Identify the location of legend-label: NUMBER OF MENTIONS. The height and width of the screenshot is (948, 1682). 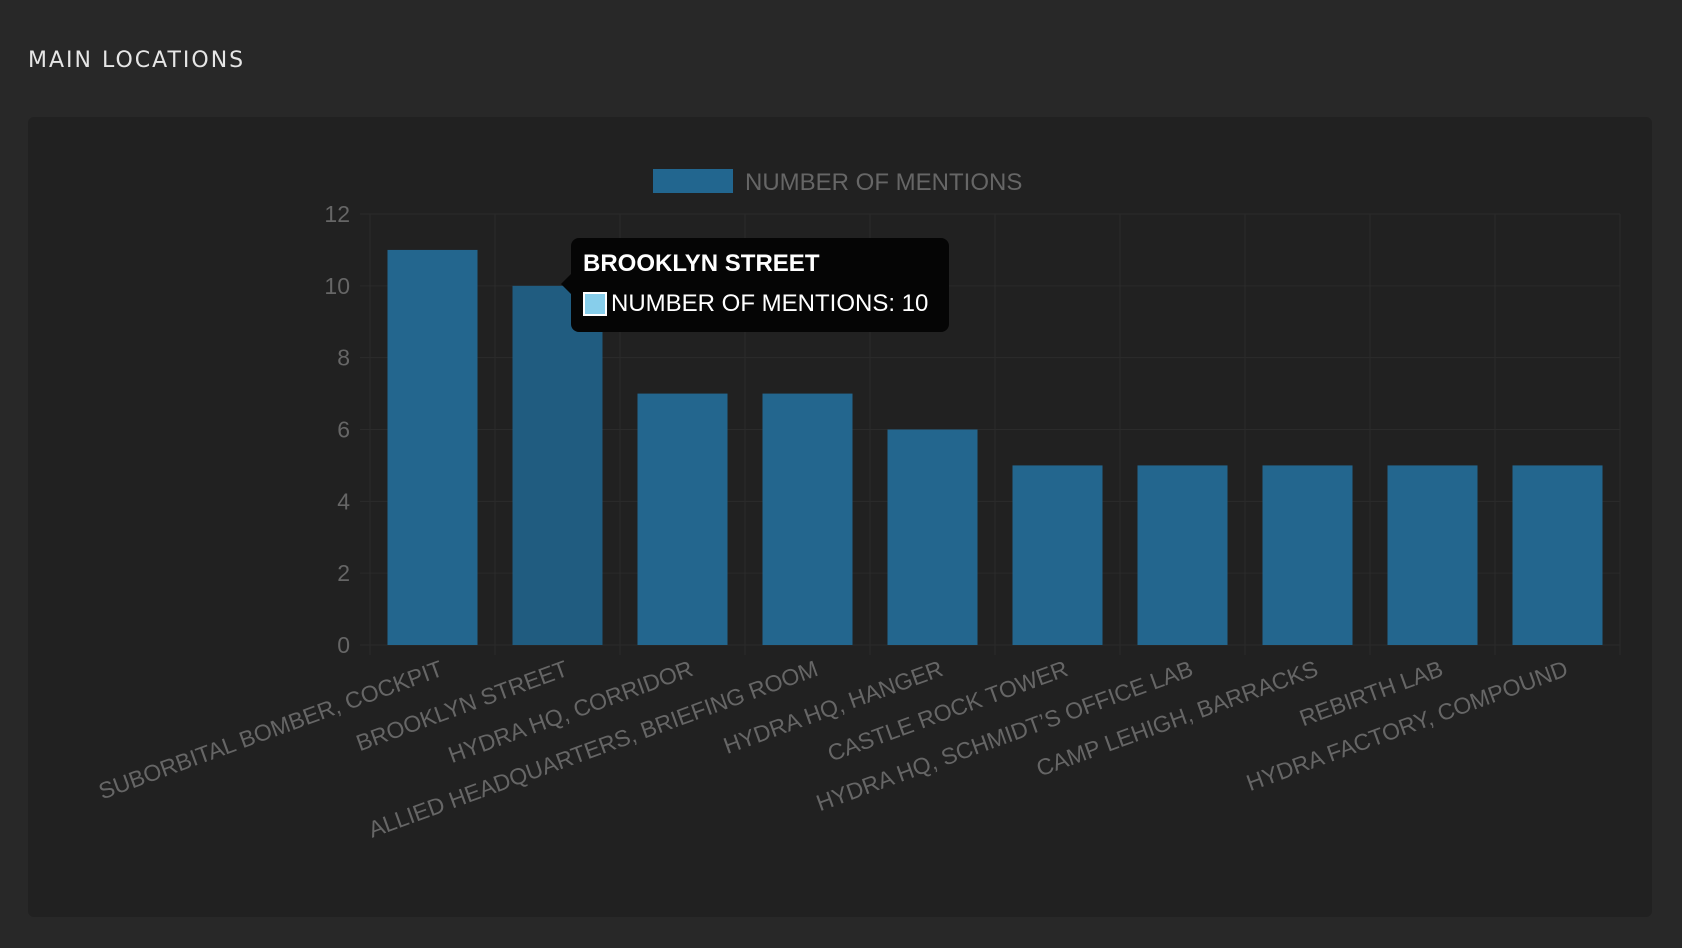
(883, 182).